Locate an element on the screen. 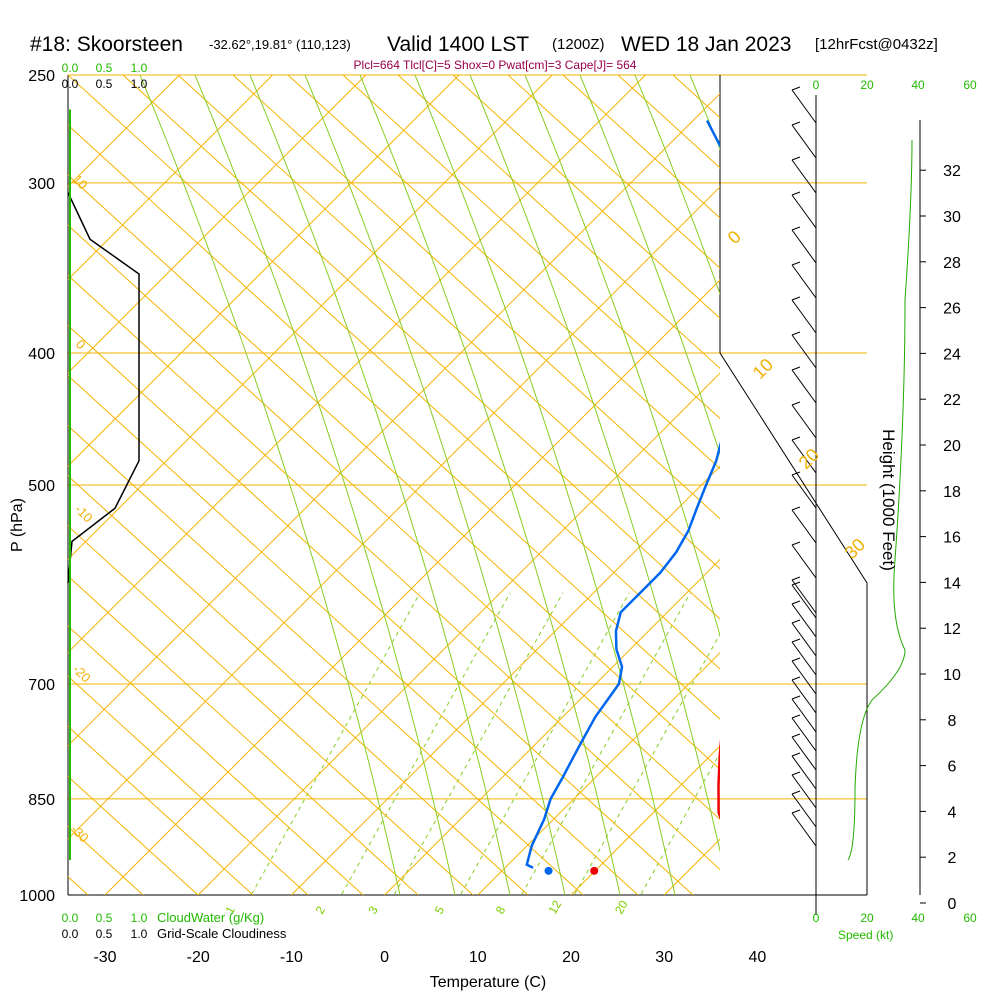 This screenshot has width=1000, height=1005. cloudiness-profile is located at coordinates (103, 387).